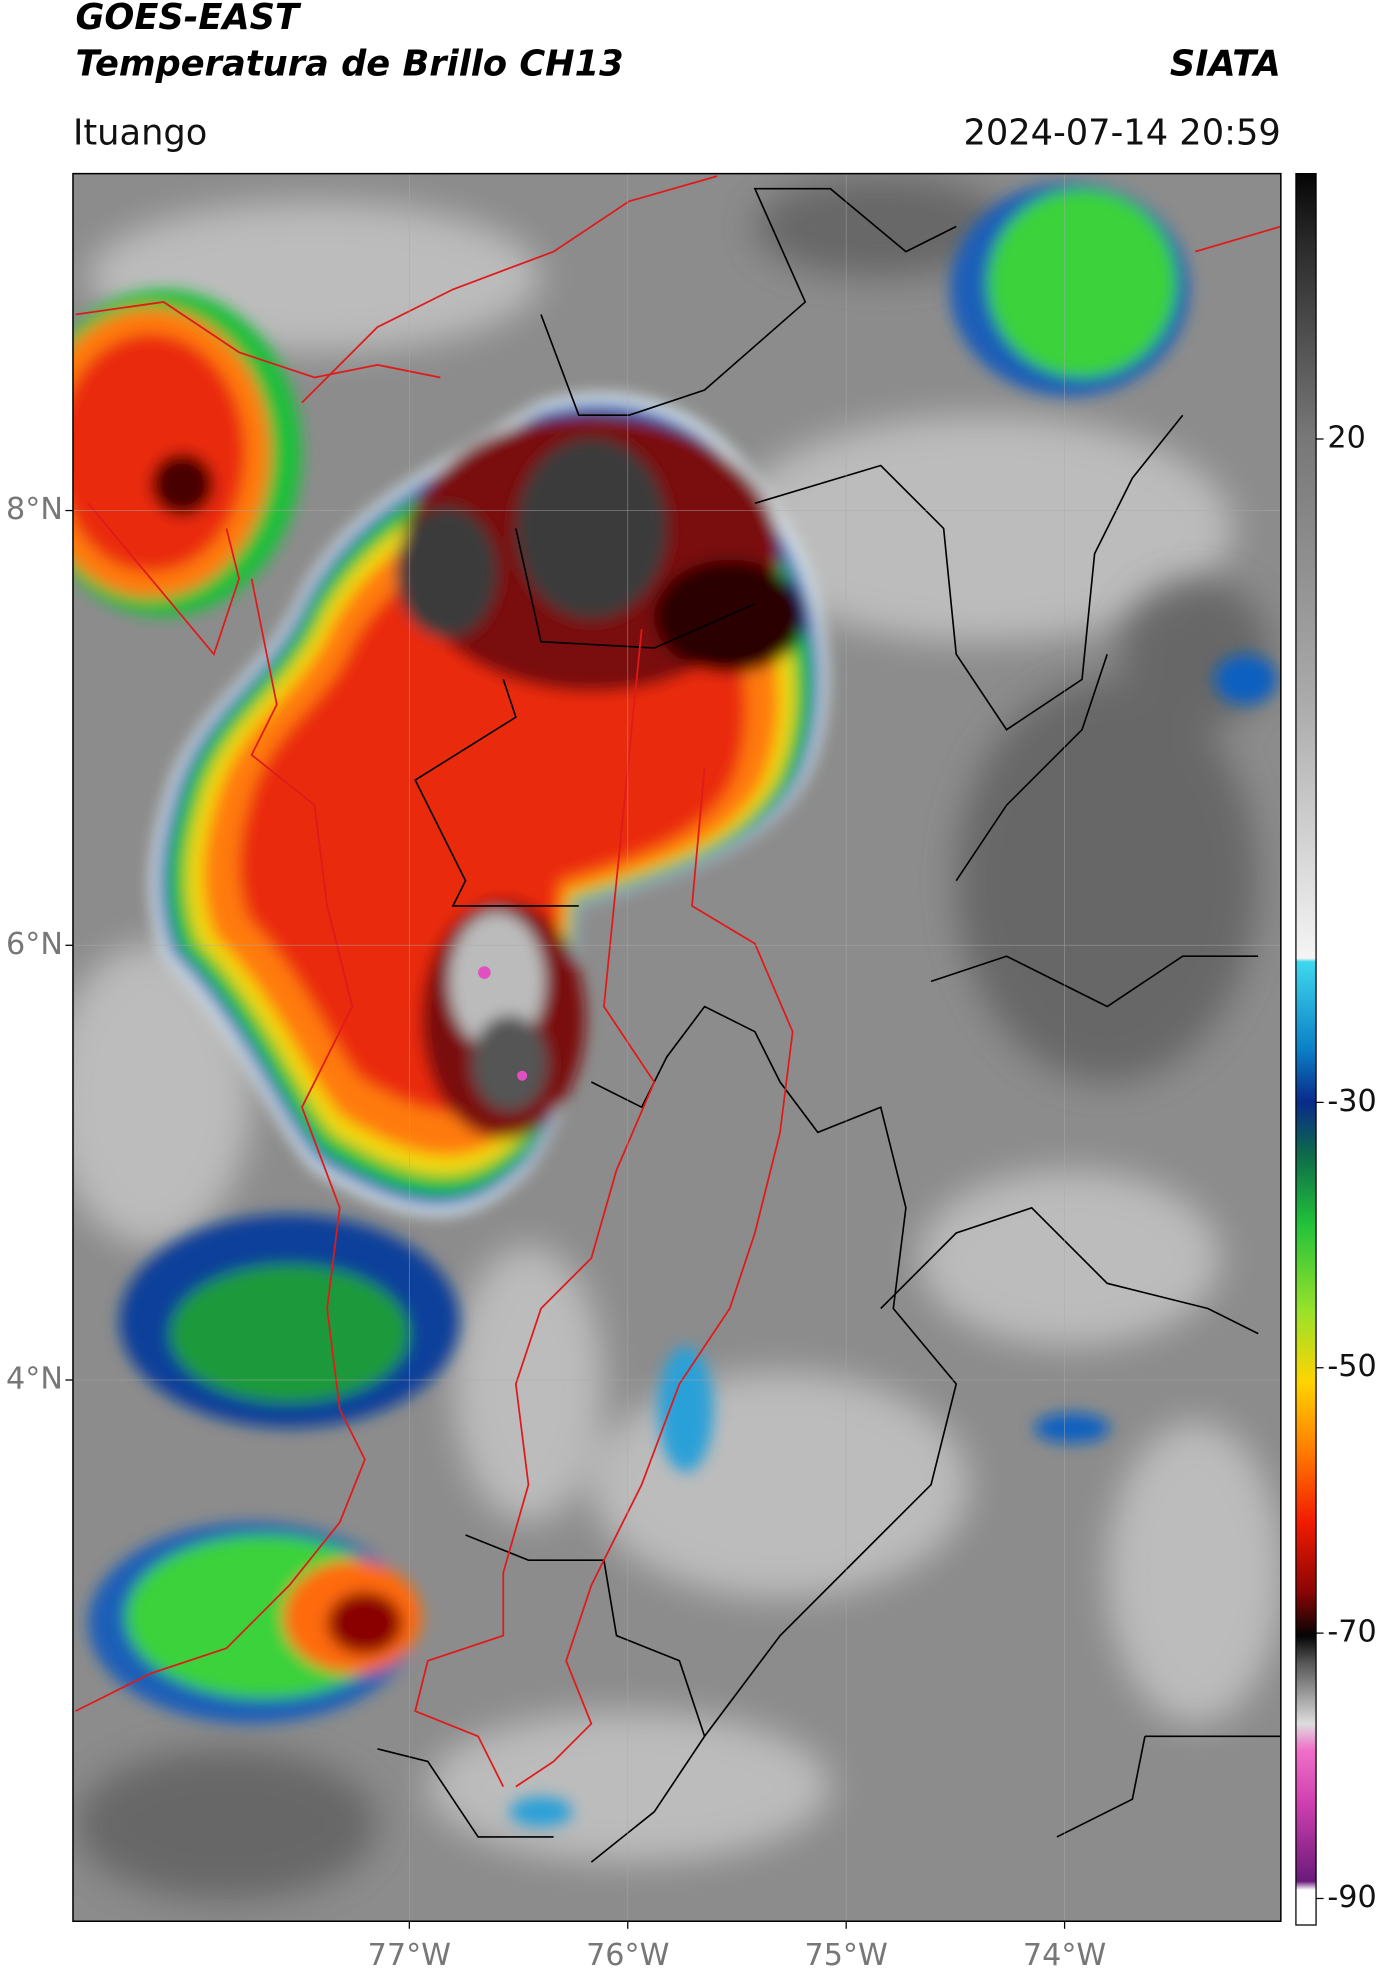 This screenshot has width=1384, height=1981. Describe the element at coordinates (1064, 1955) in the screenshot. I see `lon-label: 74°W` at that location.